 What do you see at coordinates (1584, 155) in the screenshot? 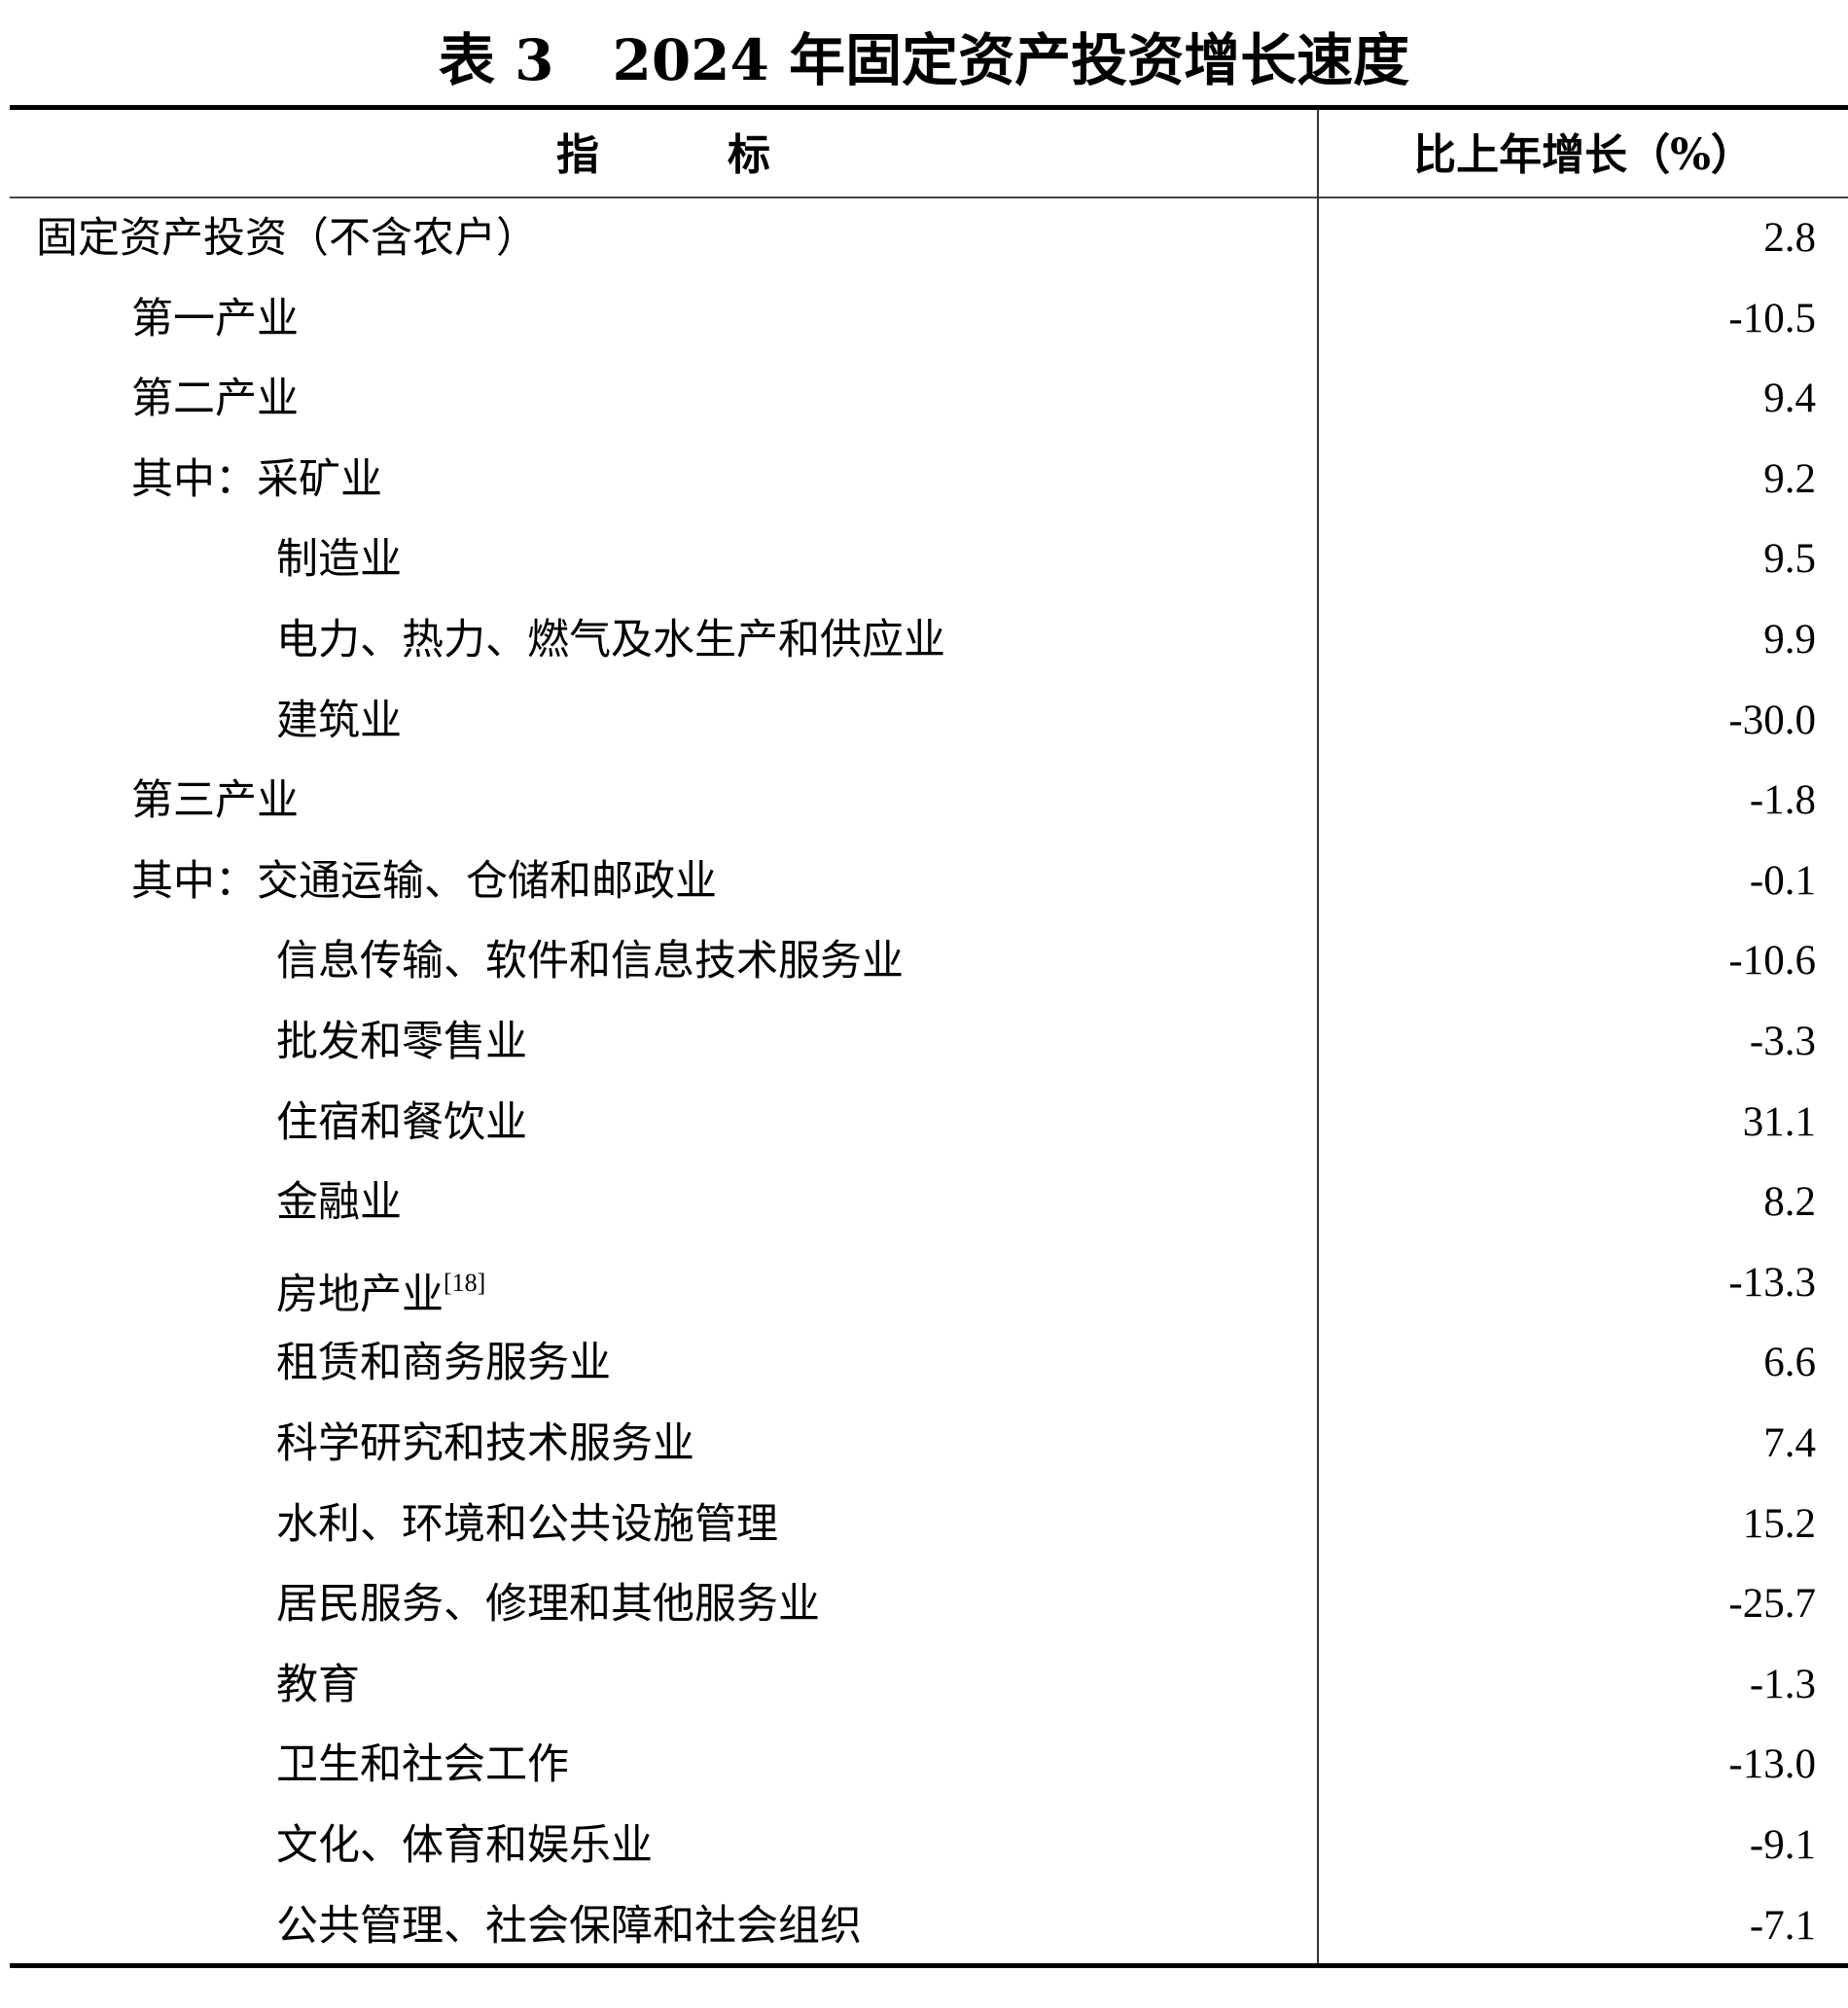
I see `header-growth: 比上年增长（%）` at bounding box center [1584, 155].